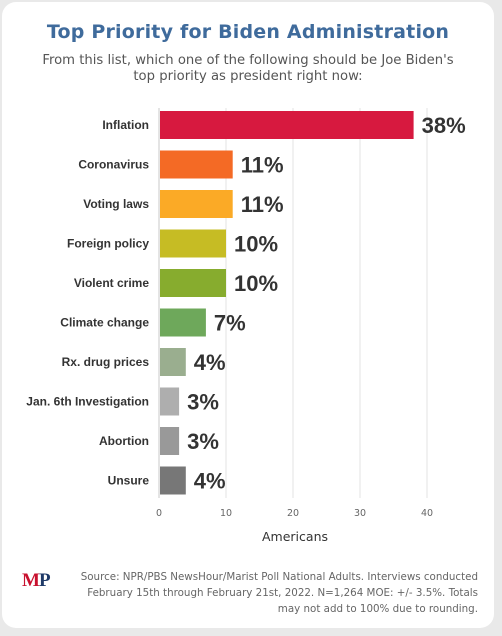  What do you see at coordinates (159, 513) in the screenshot?
I see `x-tick-label: 0` at bounding box center [159, 513].